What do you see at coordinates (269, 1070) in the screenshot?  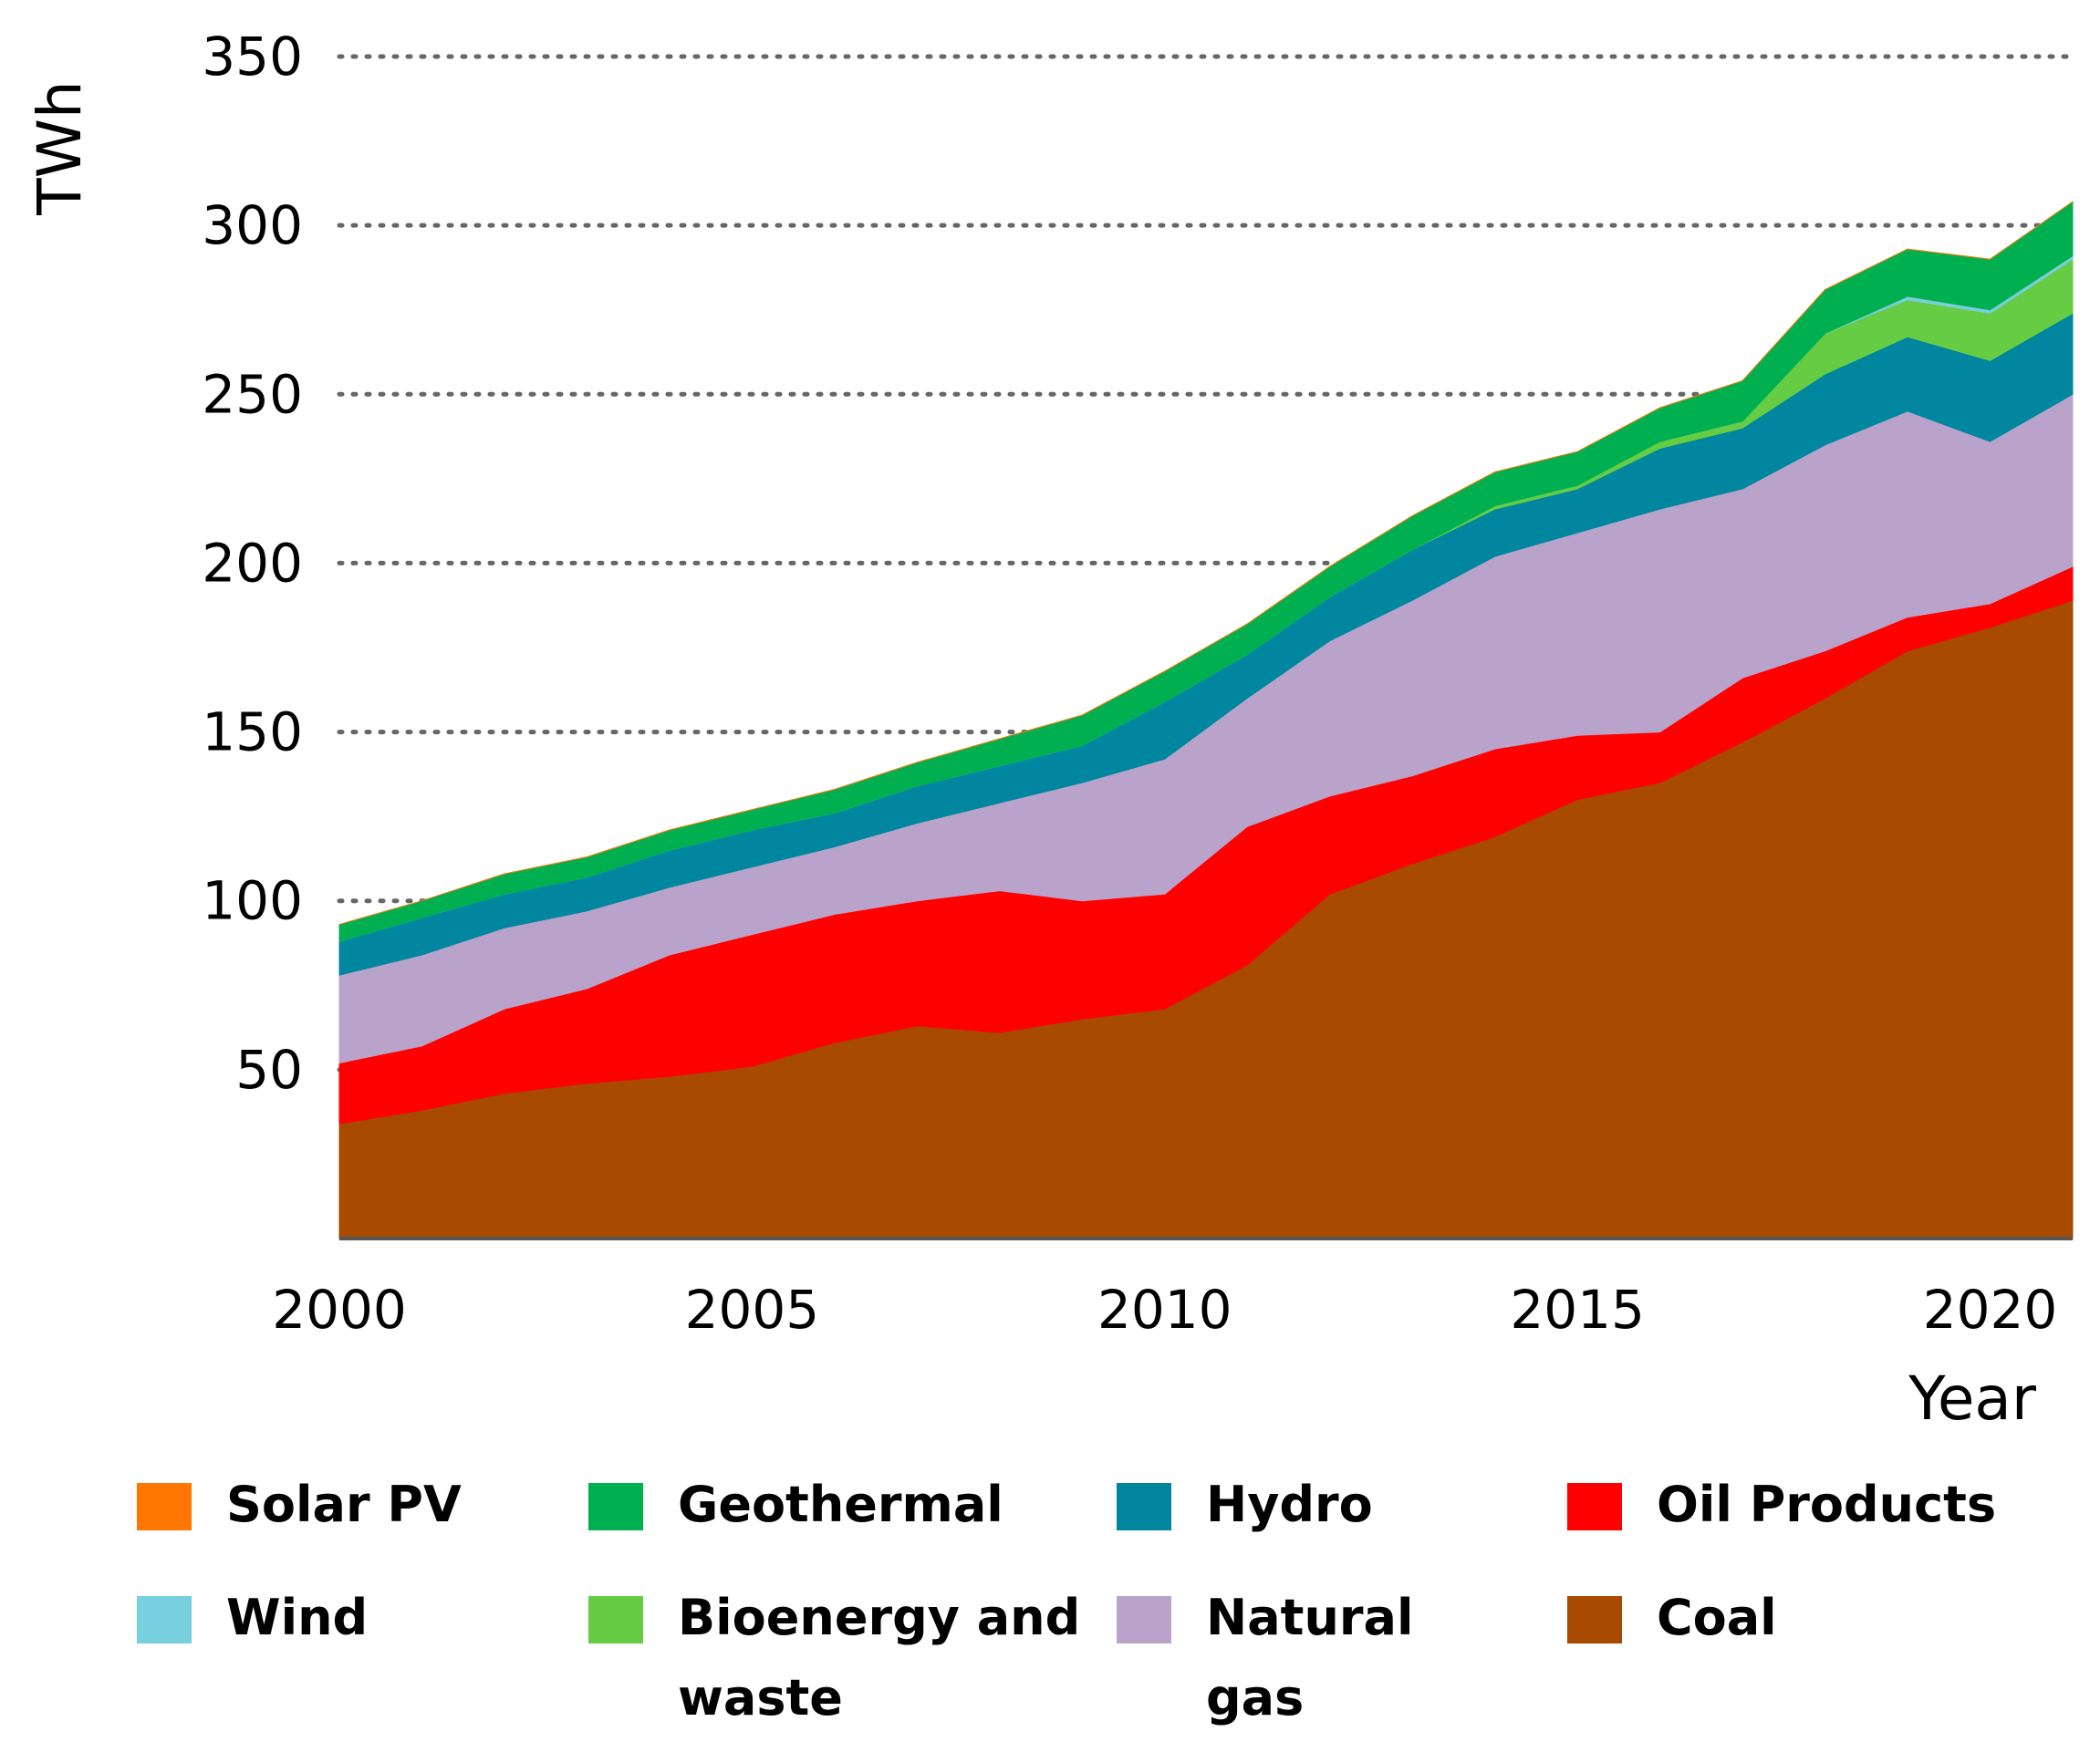 I see `y-tick-label-50: 50` at bounding box center [269, 1070].